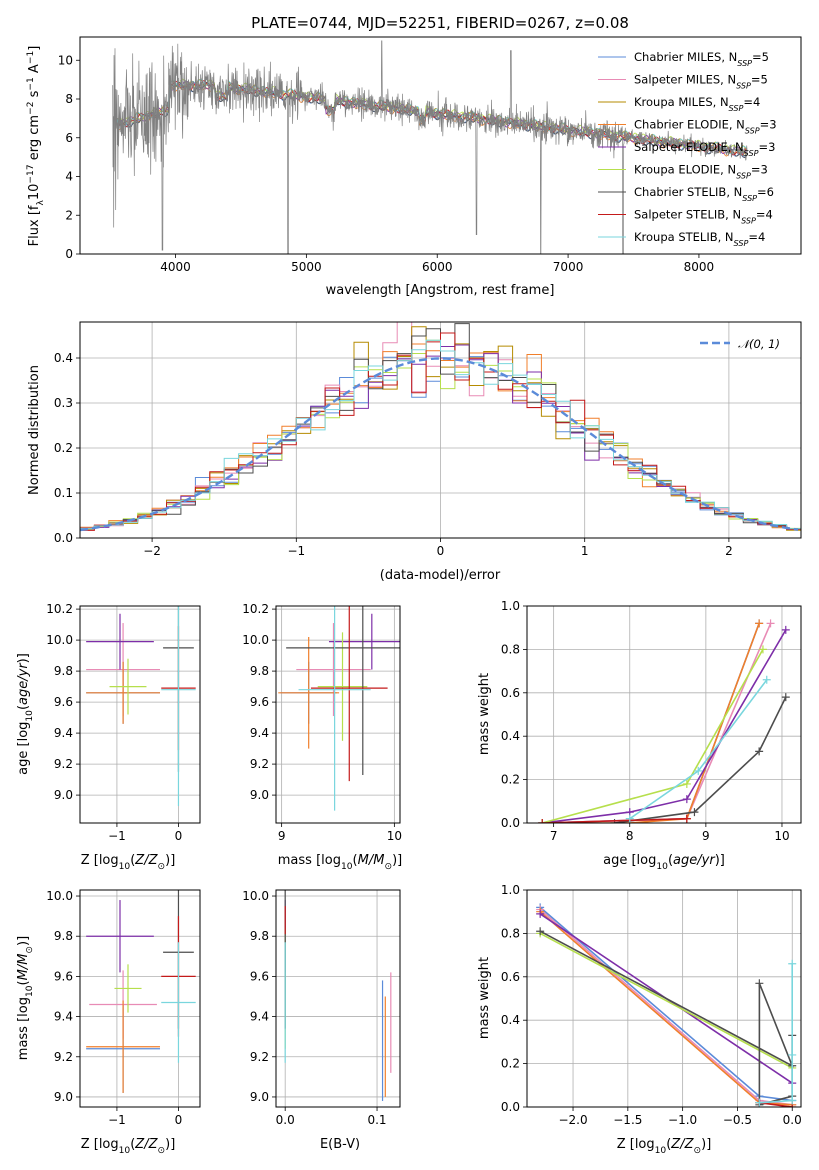 The width and height of the screenshot is (819, 1170). Describe the element at coordinates (701, 172) in the screenshot. I see `legend-label: Kroupa ELODIE, NSSP=3` at that location.